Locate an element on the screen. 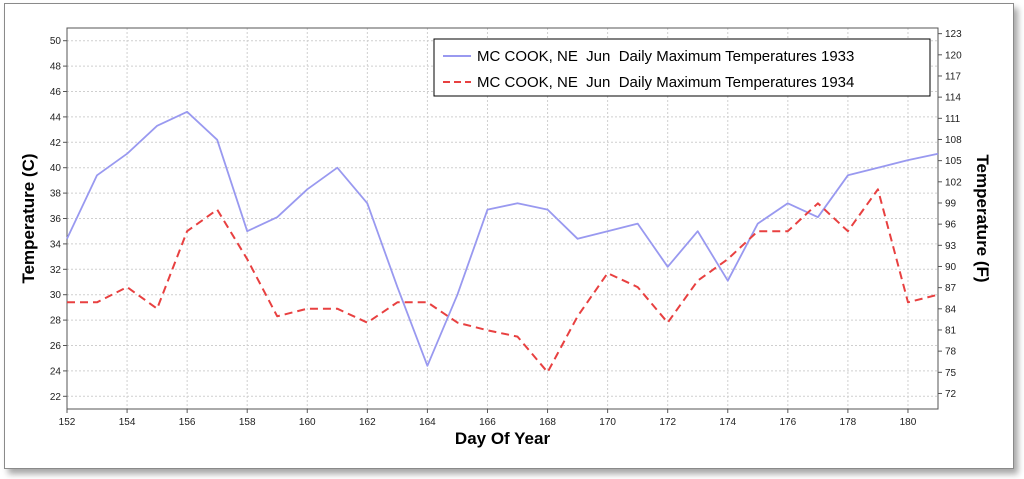 Image resolution: width=1024 pixels, height=479 pixels. x-tick-label: 174 is located at coordinates (727, 422).